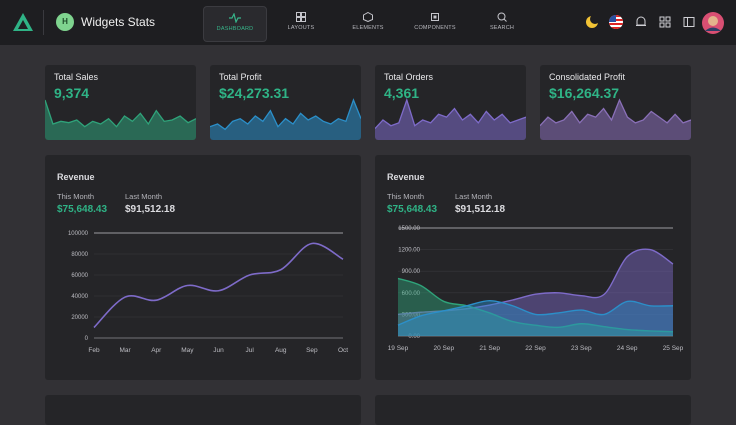 The width and height of the screenshot is (736, 425). I want to click on nav-label: LAYOUTS, so click(301, 28).